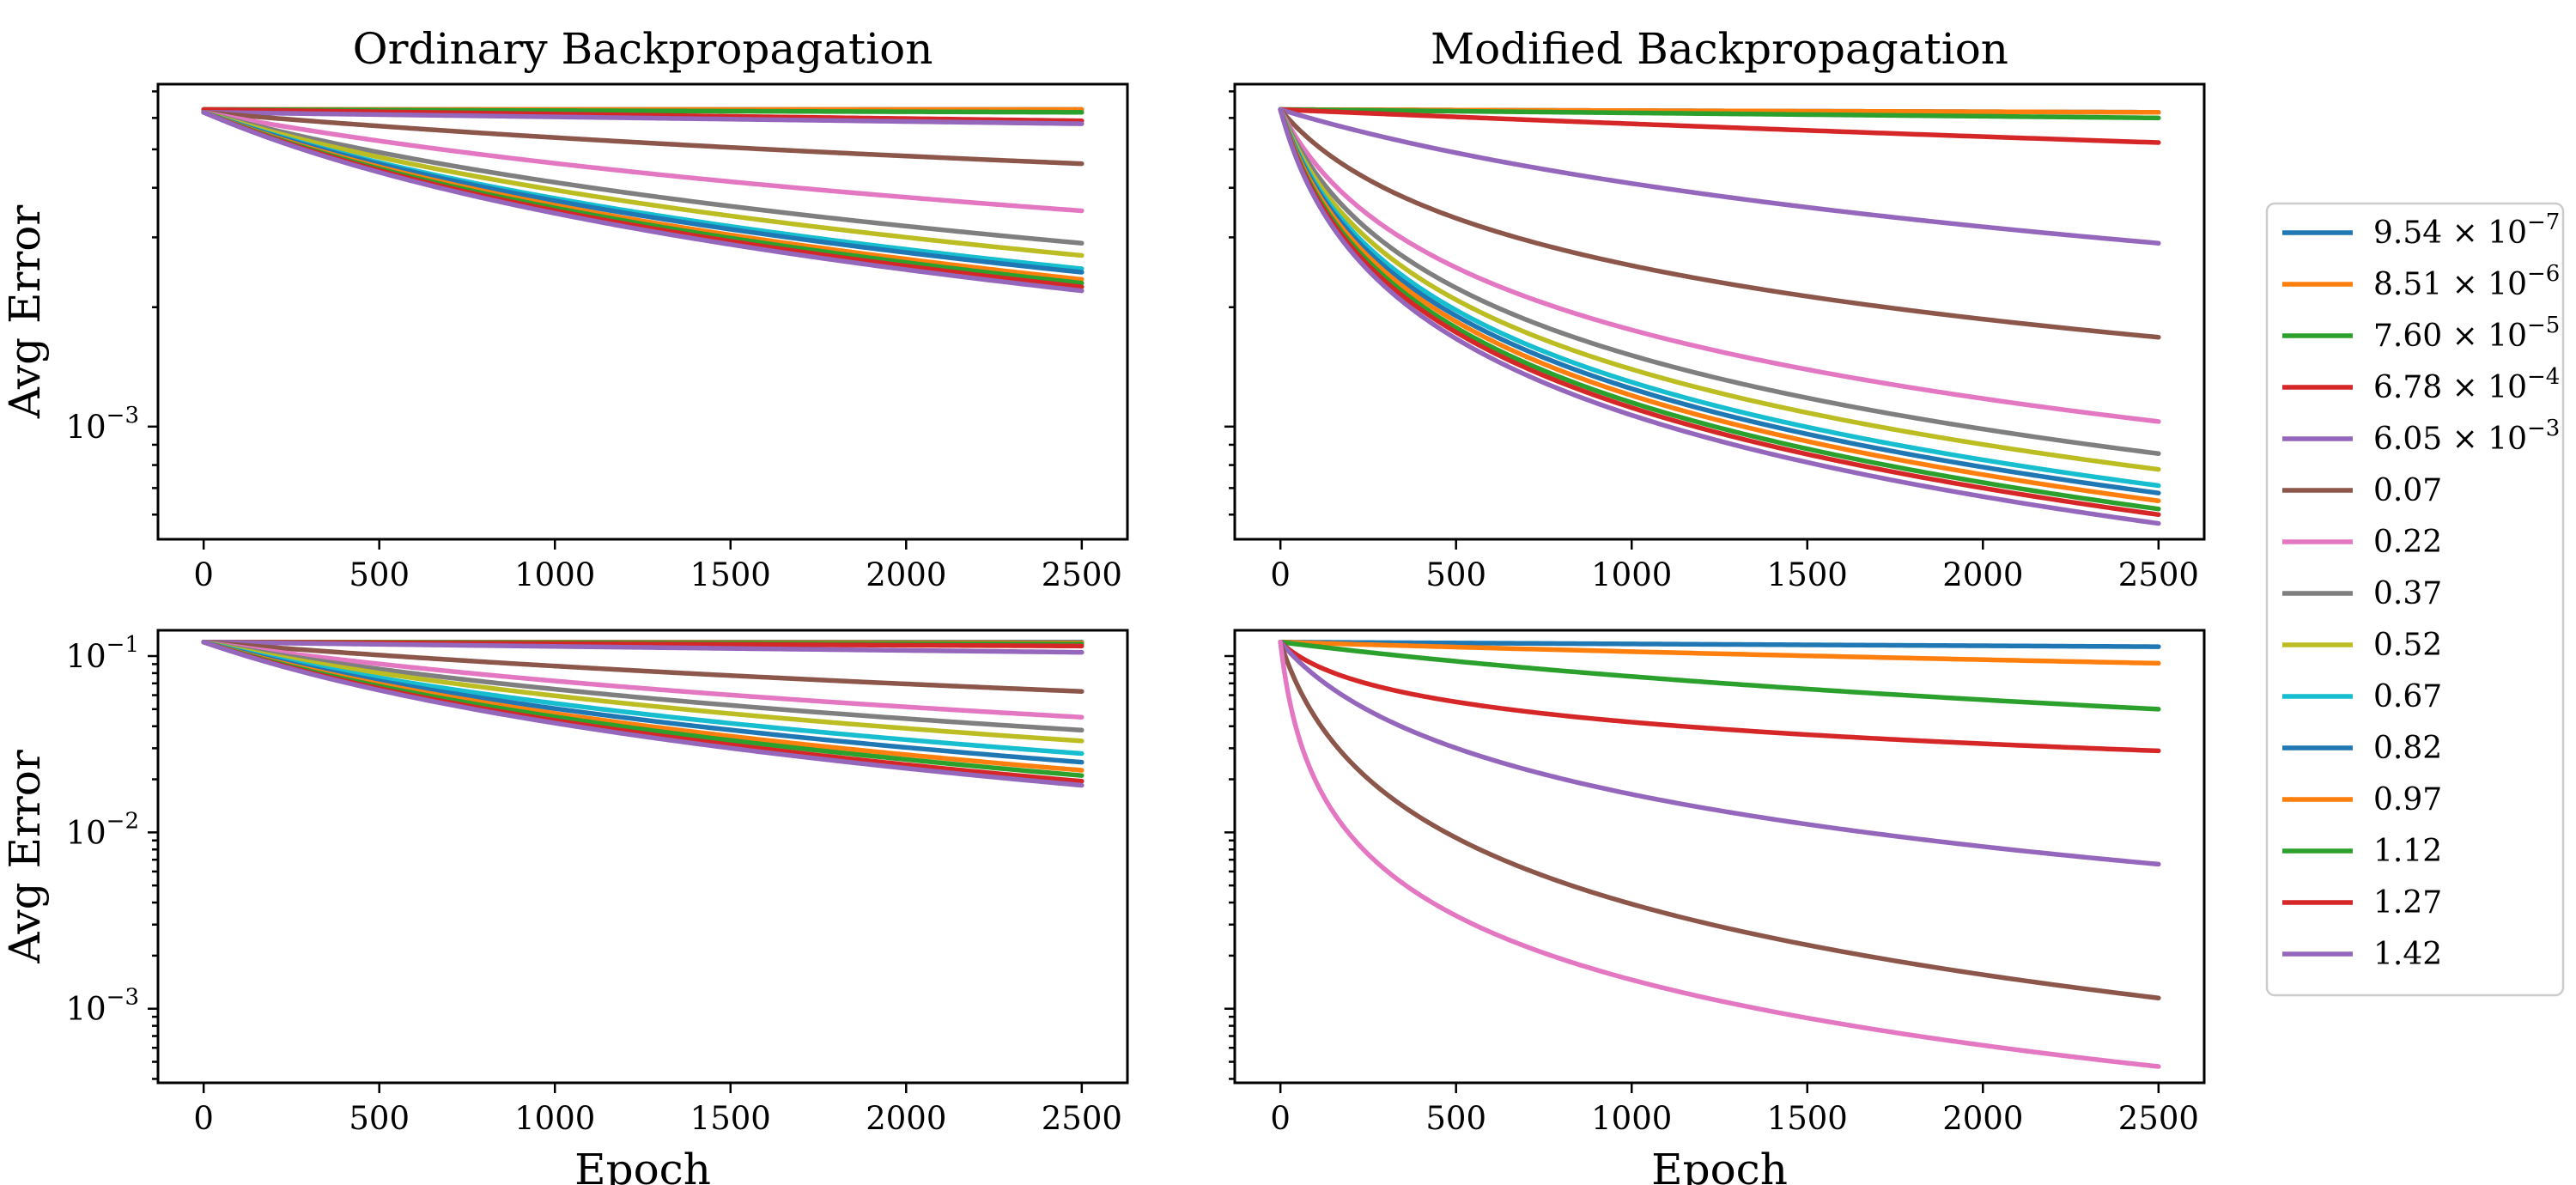 This screenshot has height=1185, width=2576. What do you see at coordinates (102, 829) in the screenshot?
I see `y-tick-label: 10⁻²` at bounding box center [102, 829].